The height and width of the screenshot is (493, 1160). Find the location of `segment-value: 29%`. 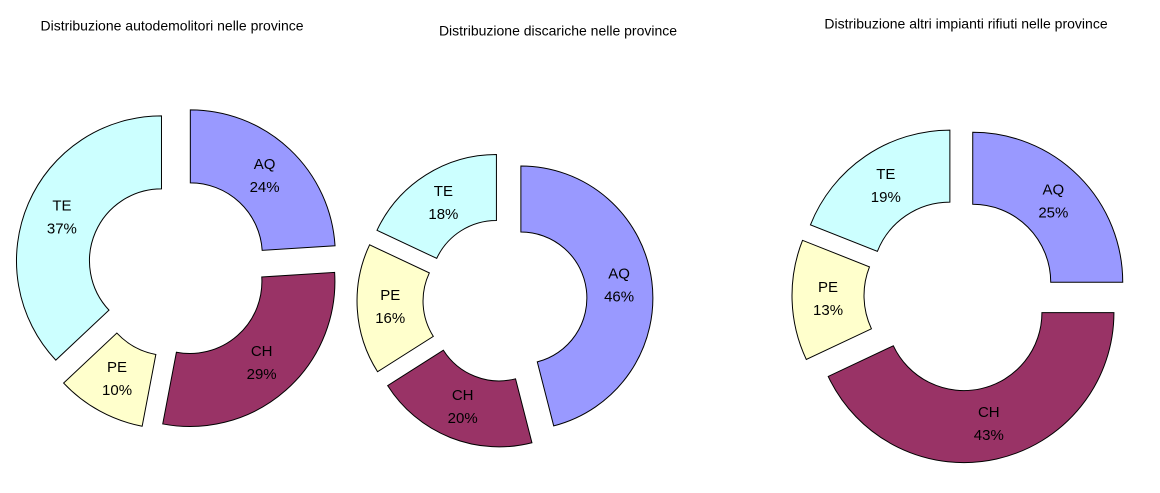

segment-value: 29% is located at coordinates (262, 374).